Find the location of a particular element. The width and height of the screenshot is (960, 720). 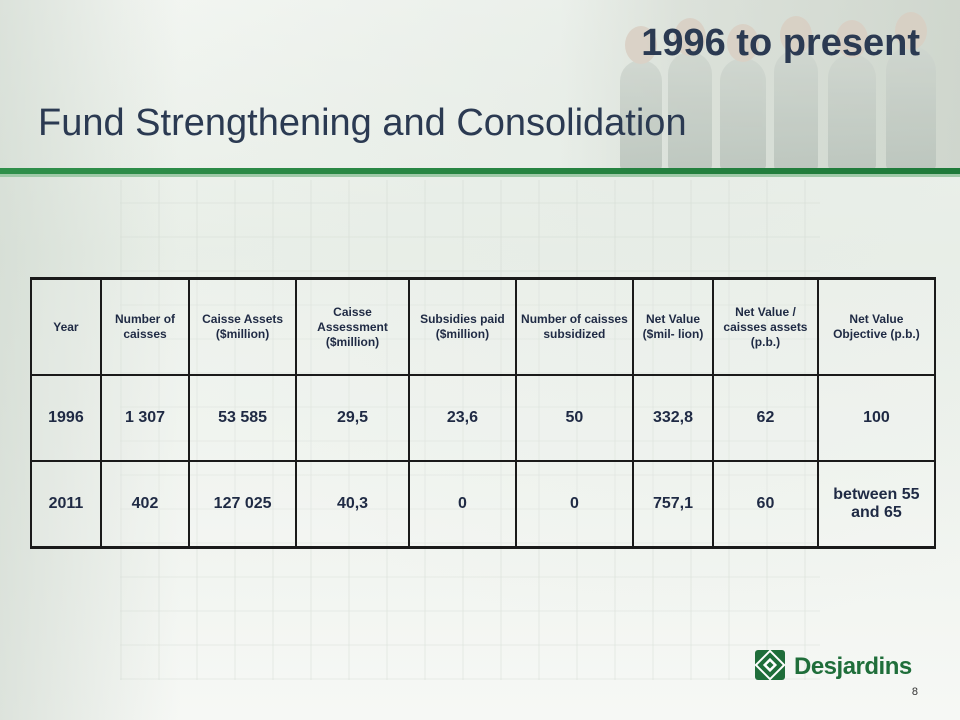

header-caisses-subsidized: Number of caisses subsidized is located at coordinates (574, 326).